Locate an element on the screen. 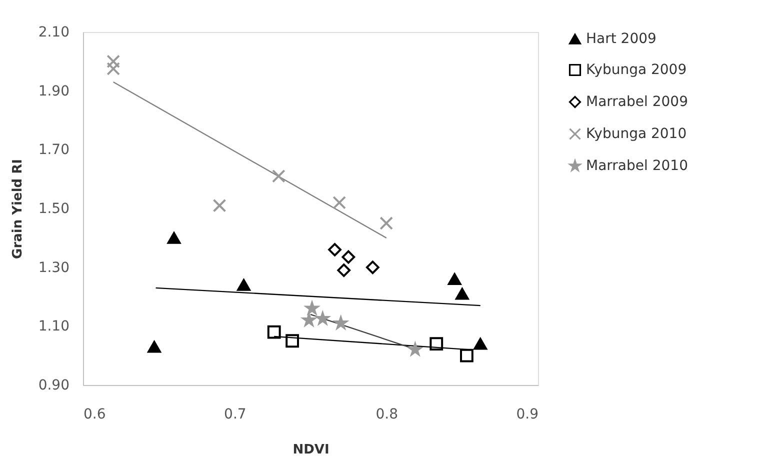 The width and height of the screenshot is (773, 474). y-tick-label: 0.90 is located at coordinates (54, 386).